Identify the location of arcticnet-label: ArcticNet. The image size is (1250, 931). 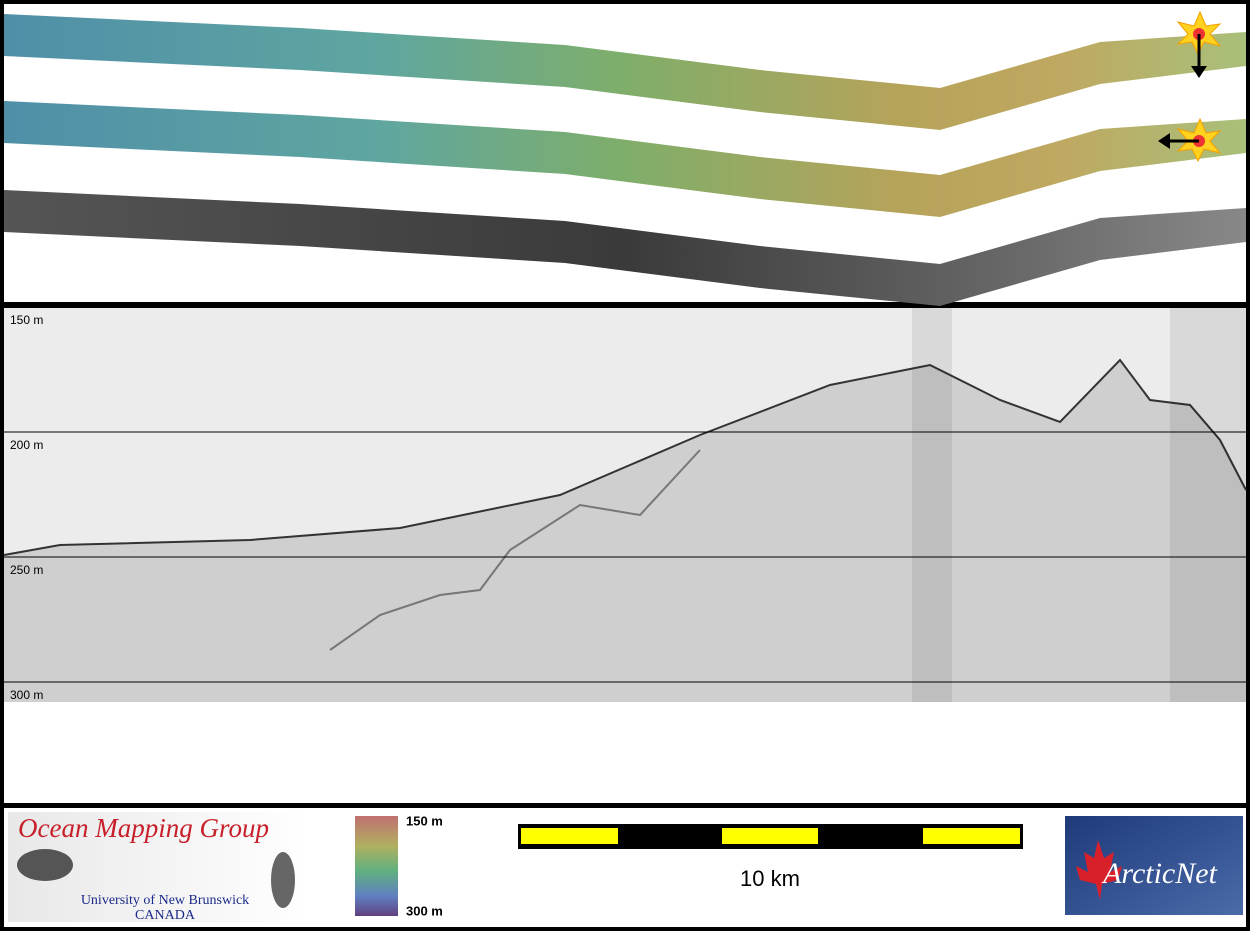
(1159, 873).